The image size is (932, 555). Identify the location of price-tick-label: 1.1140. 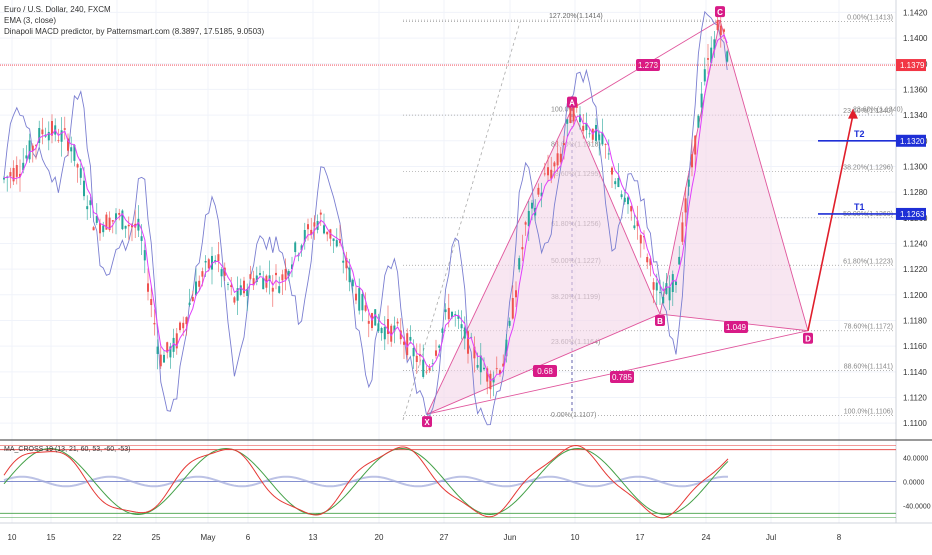
(915, 372).